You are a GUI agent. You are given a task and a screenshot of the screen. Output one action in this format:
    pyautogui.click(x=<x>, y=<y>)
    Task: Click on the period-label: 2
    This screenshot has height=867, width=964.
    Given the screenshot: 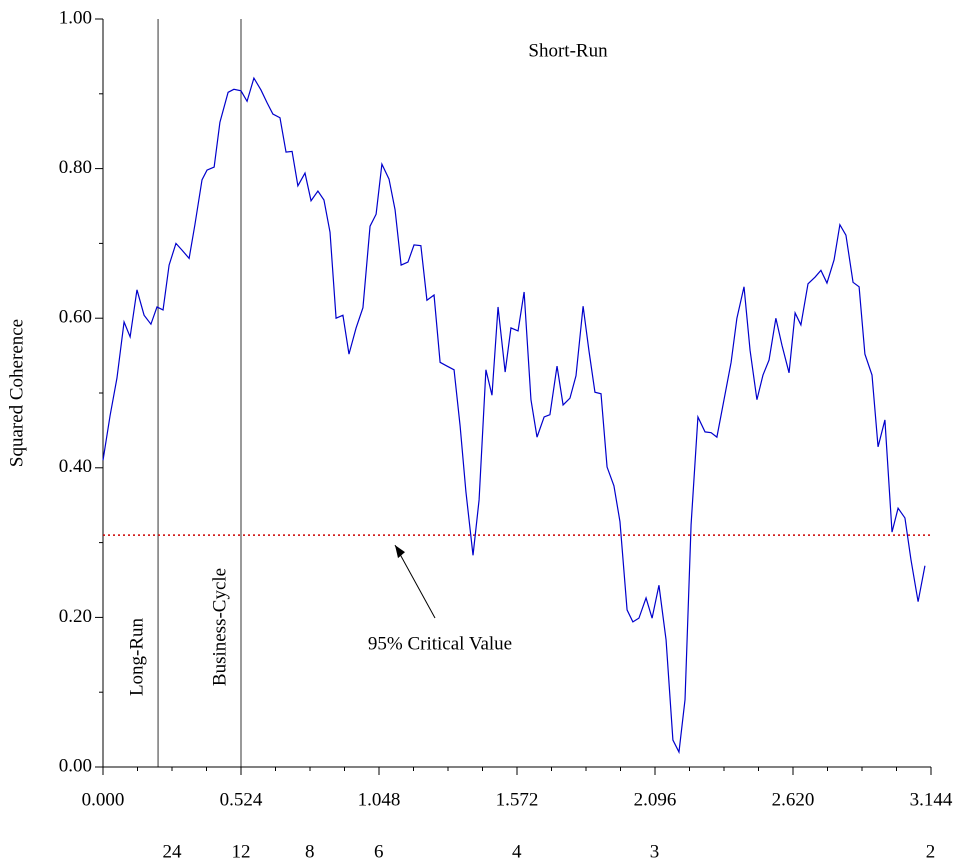 What is the action you would take?
    pyautogui.click(x=931, y=851)
    